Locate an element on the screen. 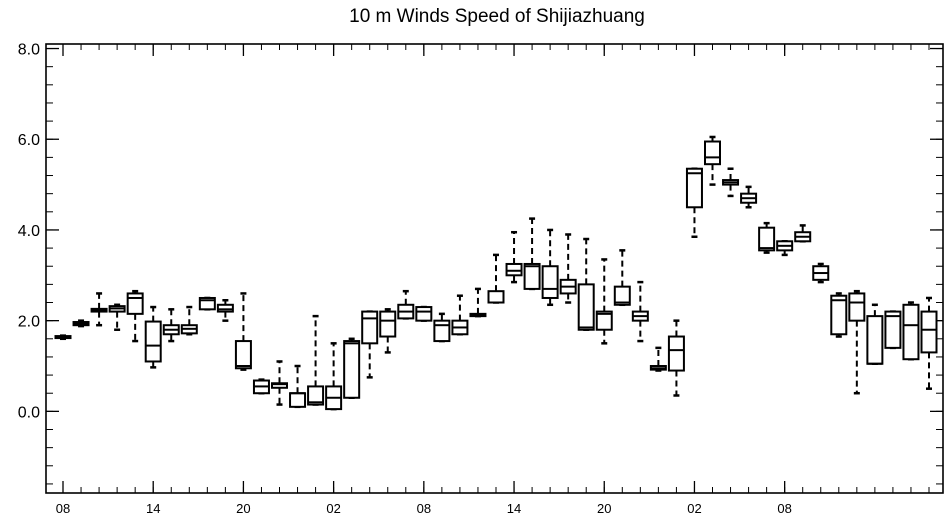 The width and height of the screenshot is (952, 522). y-tick-label: 8.0 is located at coordinates (29, 50).